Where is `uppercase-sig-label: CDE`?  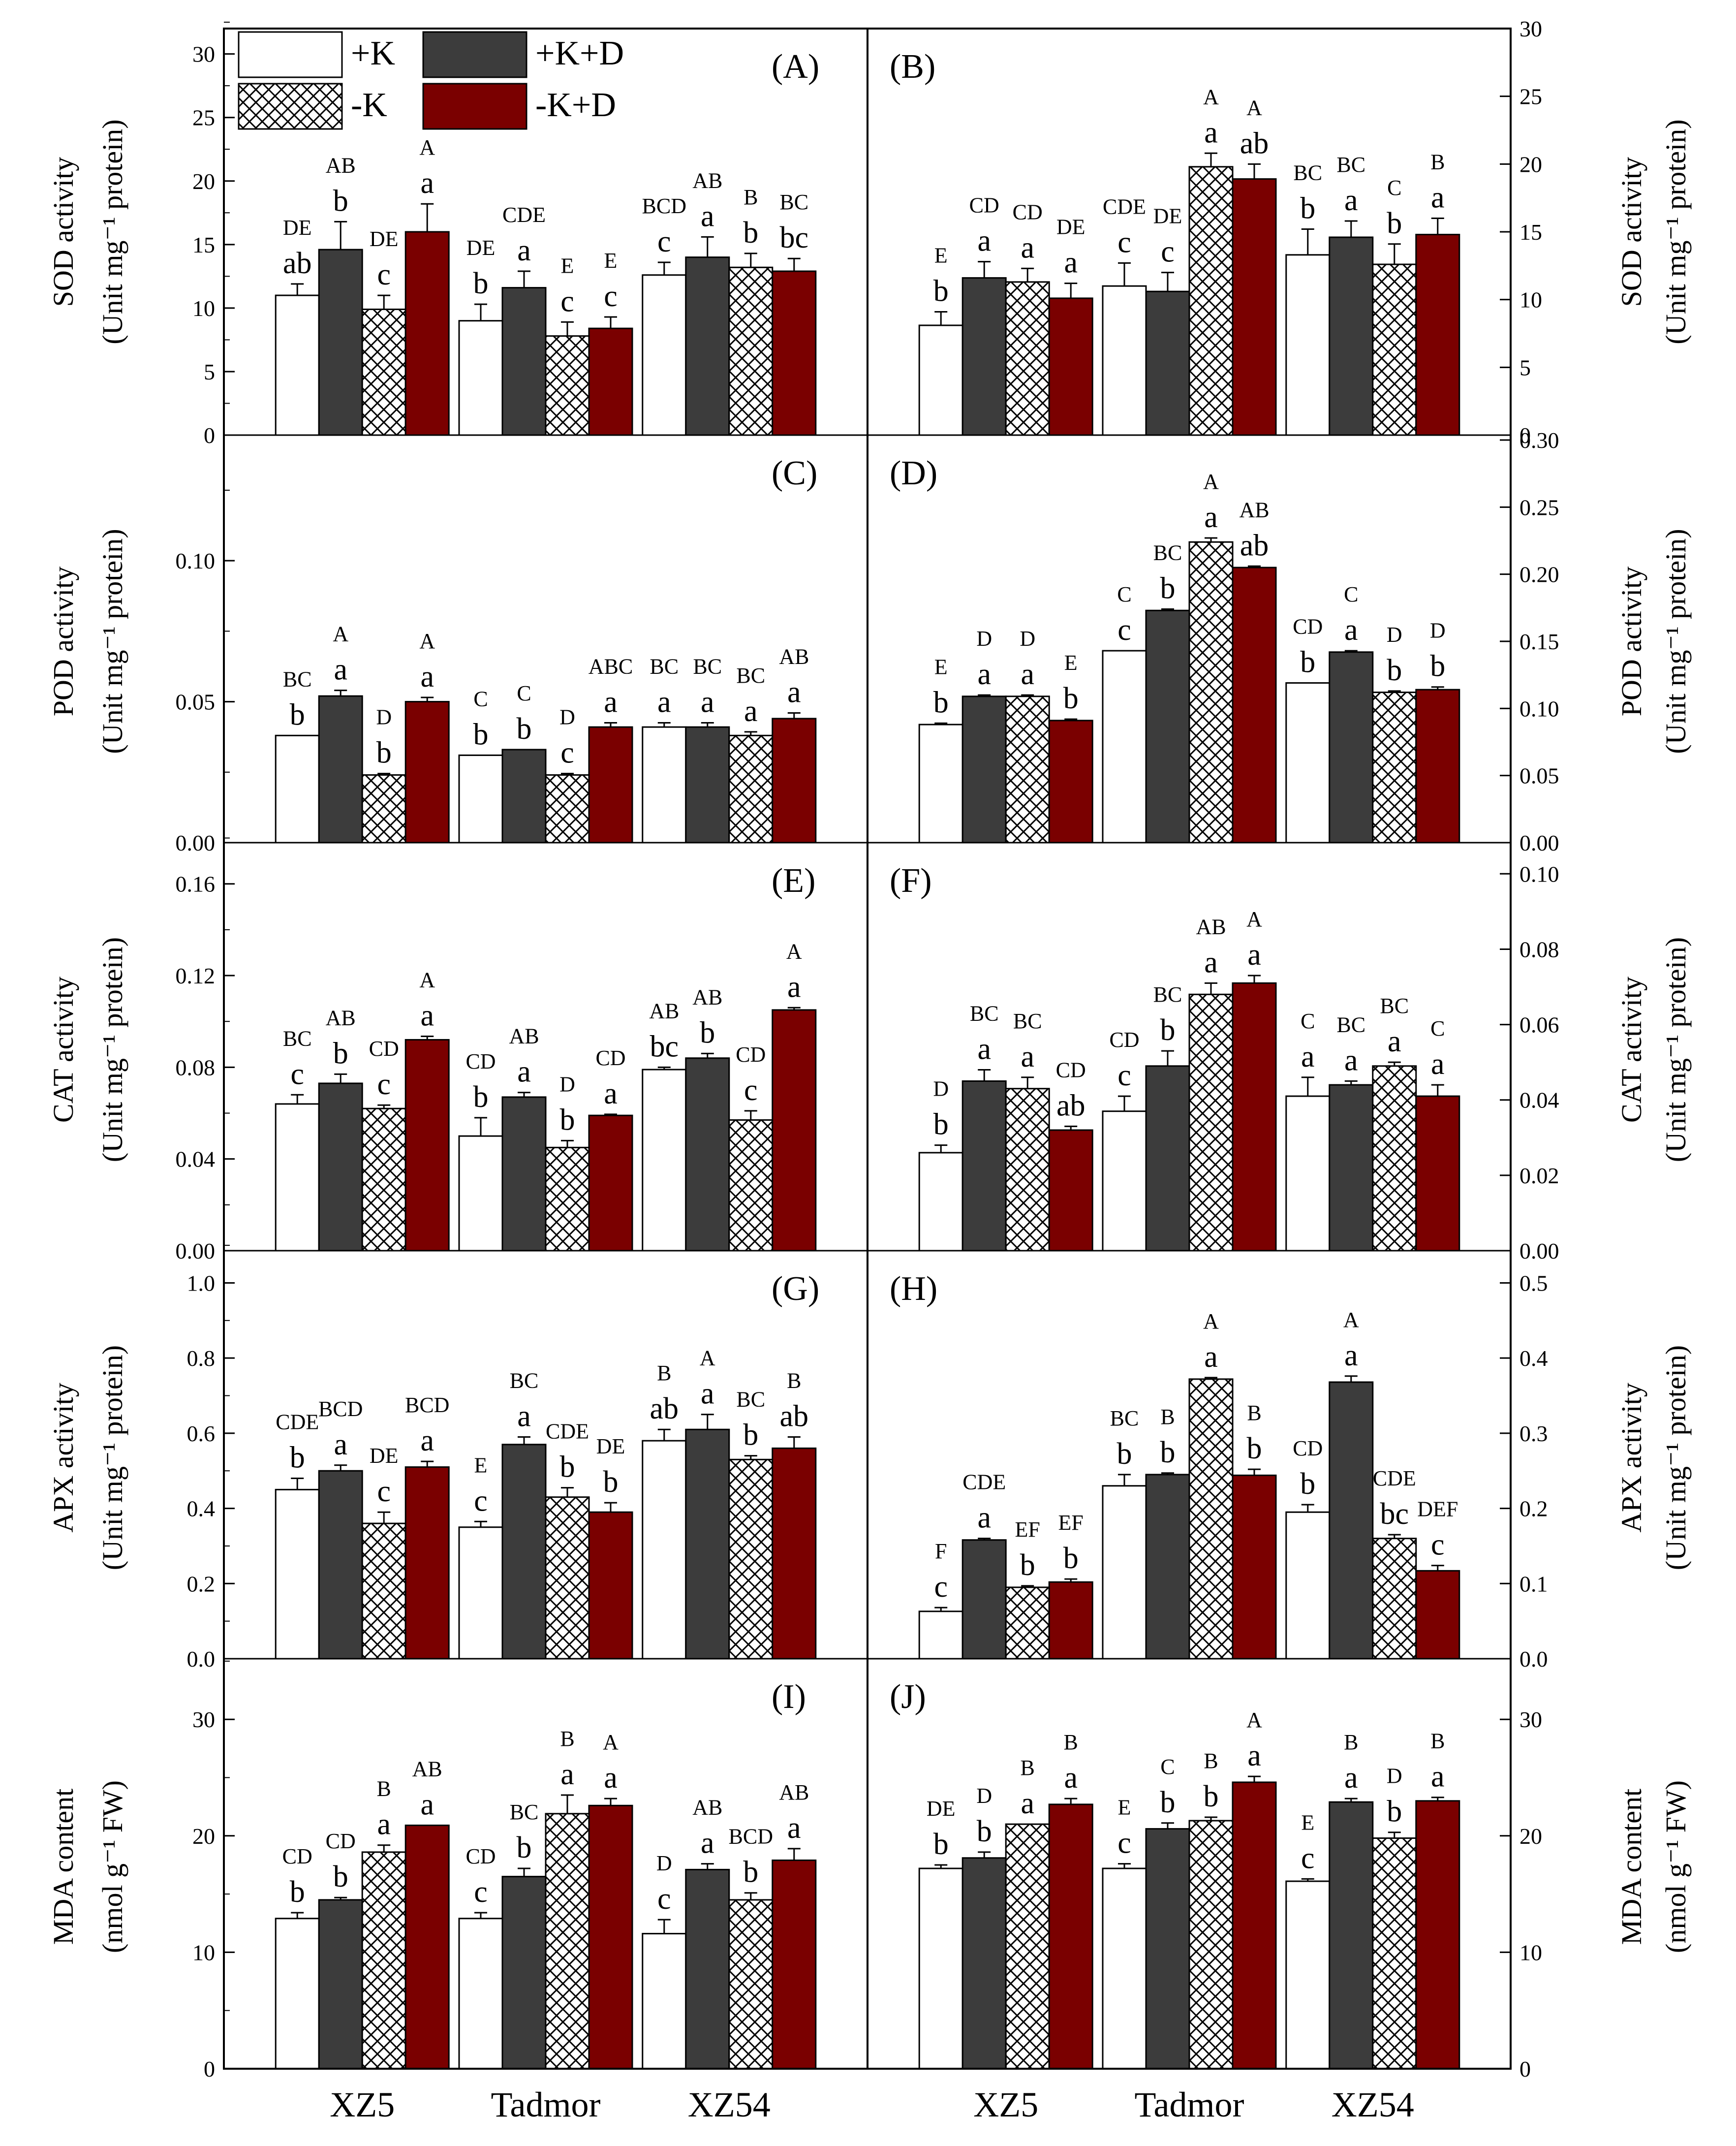 uppercase-sig-label: CDE is located at coordinates (984, 1482).